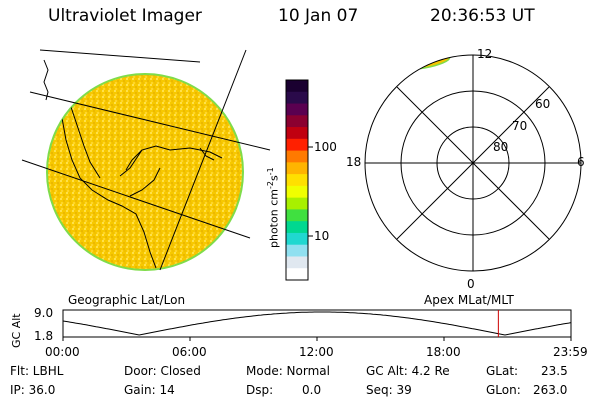  What do you see at coordinates (520, 126) in the screenshot?
I see `lat-label-70: 70` at bounding box center [520, 126].